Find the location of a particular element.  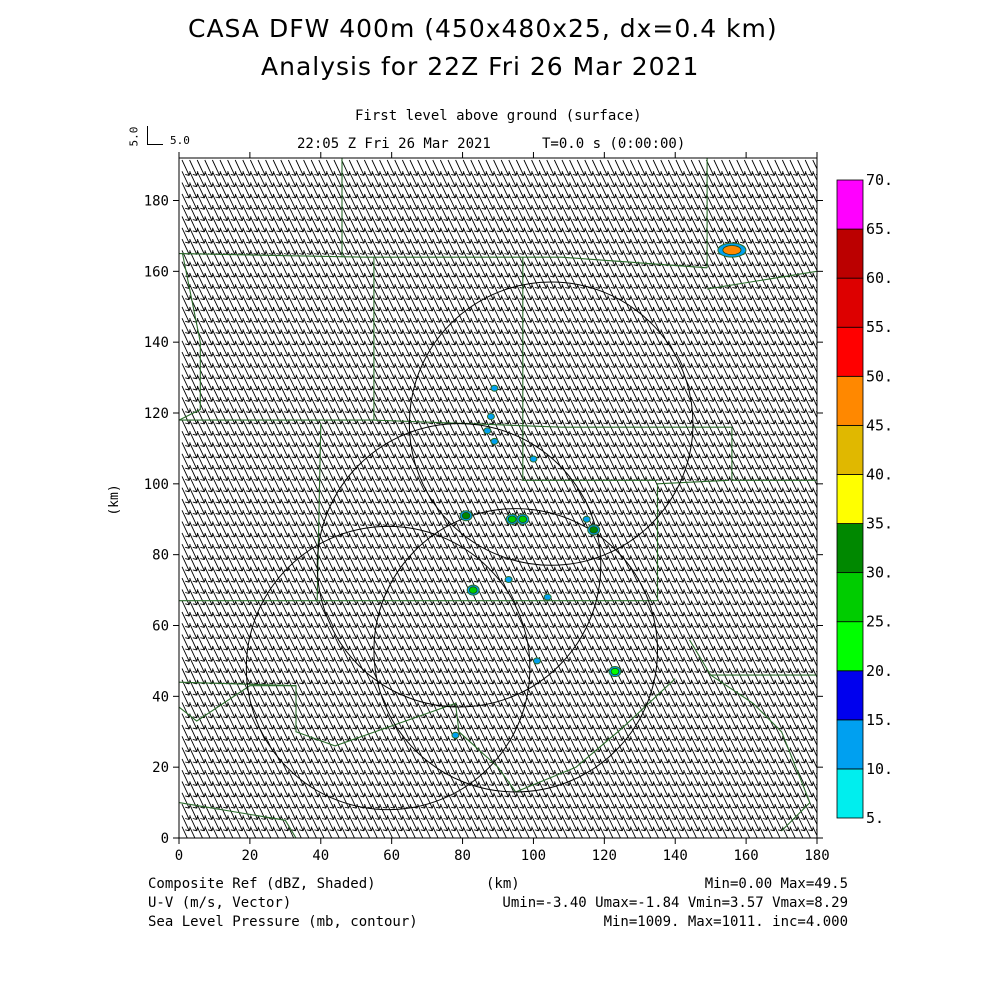

colorbar-label: 45. is located at coordinates (879, 425).